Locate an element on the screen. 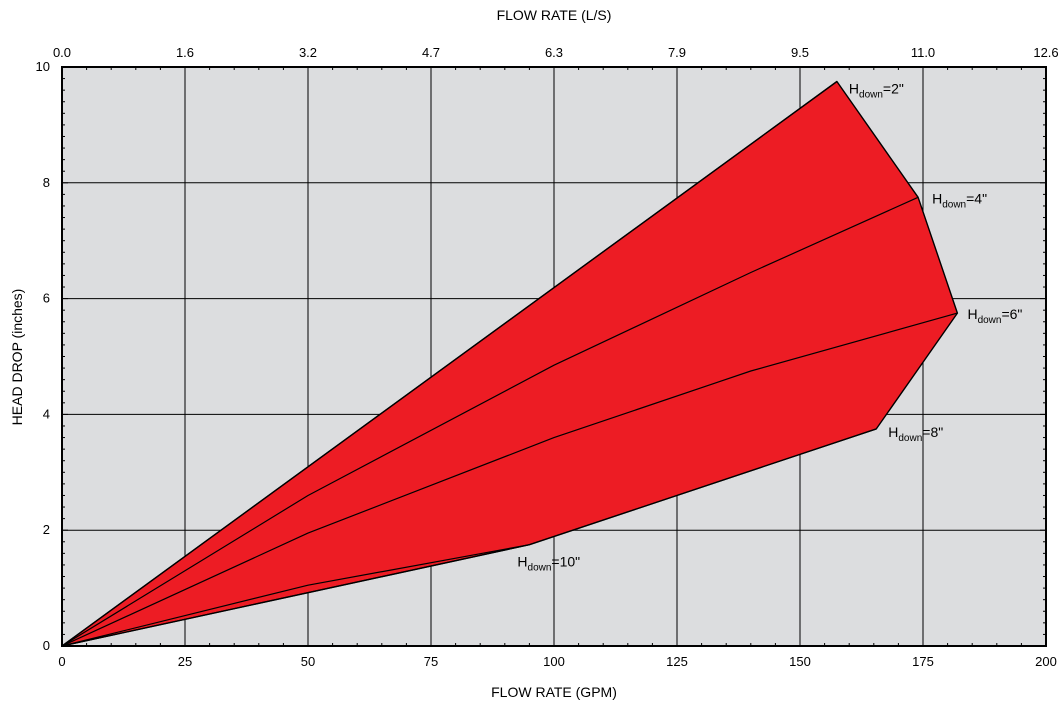  x2-axis-title: FLOW RATE (L/S) is located at coordinates (554, 15).